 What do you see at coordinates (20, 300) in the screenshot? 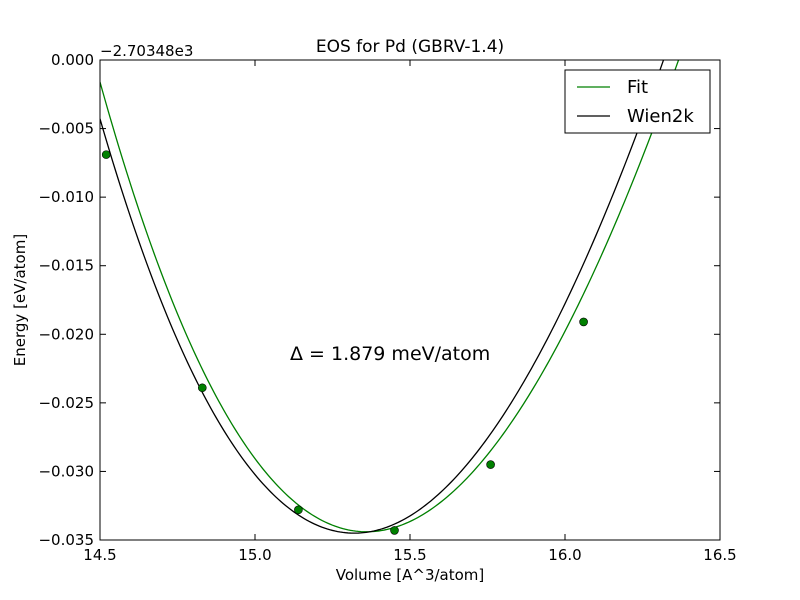
I see `y-axis-label: Energy [eV/atom]` at bounding box center [20, 300].